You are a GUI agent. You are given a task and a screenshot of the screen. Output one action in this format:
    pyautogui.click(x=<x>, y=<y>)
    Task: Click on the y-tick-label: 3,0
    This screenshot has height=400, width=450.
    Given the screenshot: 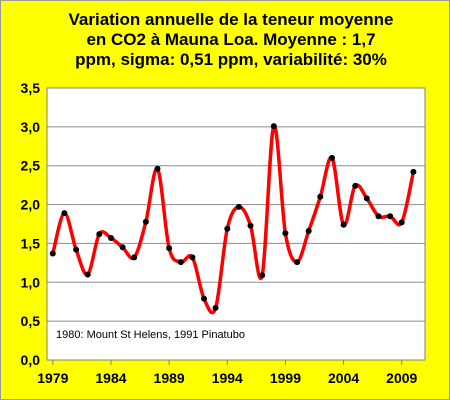 What is the action you would take?
    pyautogui.click(x=31, y=127)
    